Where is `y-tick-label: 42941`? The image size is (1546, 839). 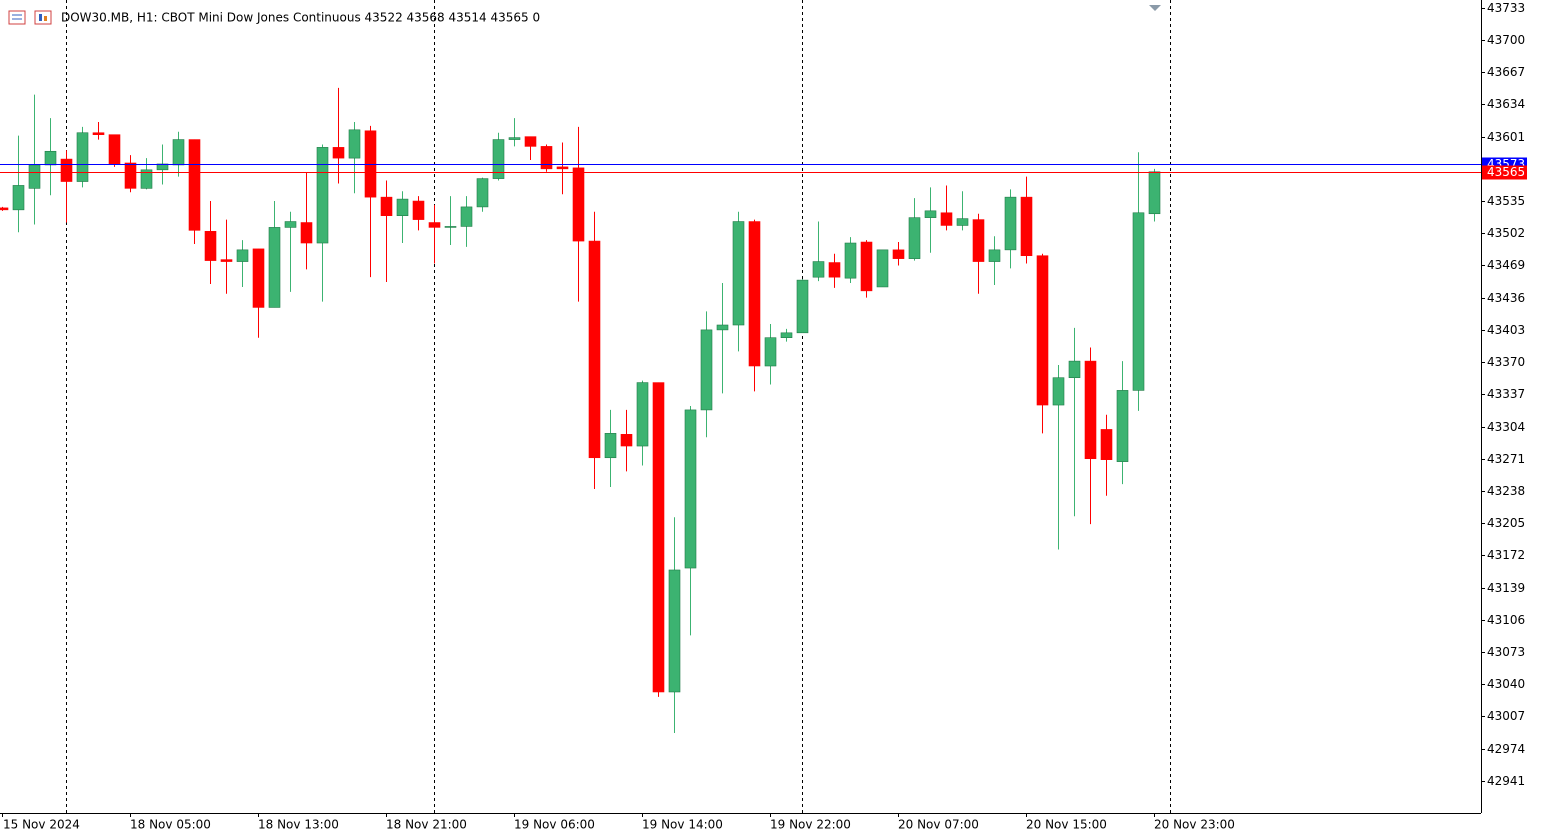 y-tick-label: 42941 is located at coordinates (1506, 781).